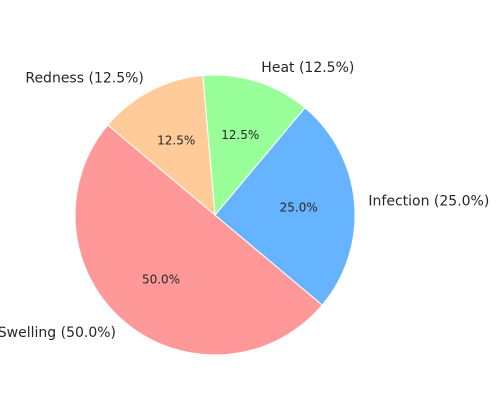 This screenshot has height=412, width=503. Describe the element at coordinates (428, 202) in the screenshot. I see `category-label-infection: Infection (25.0%)` at that location.